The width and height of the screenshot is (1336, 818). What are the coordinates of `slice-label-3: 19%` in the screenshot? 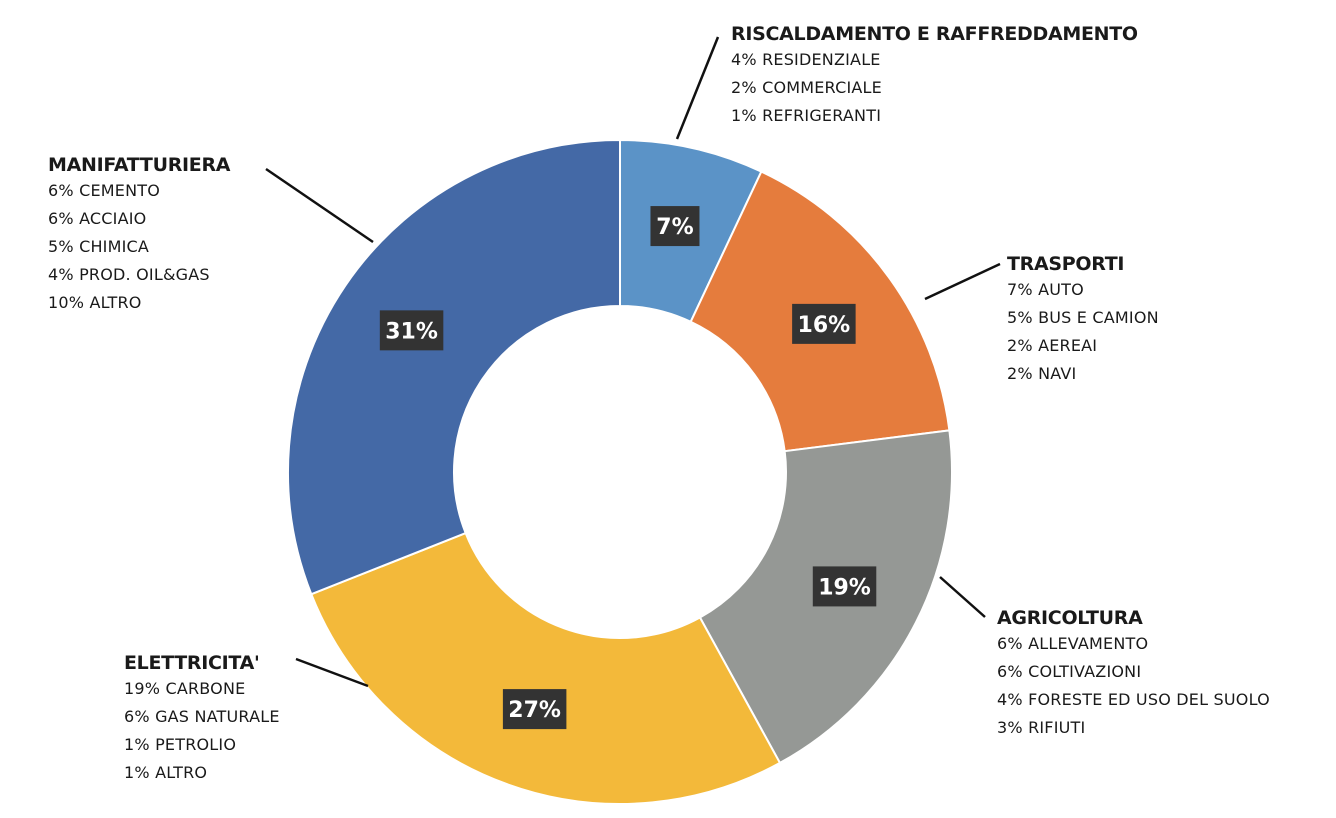 It's located at (844, 586).